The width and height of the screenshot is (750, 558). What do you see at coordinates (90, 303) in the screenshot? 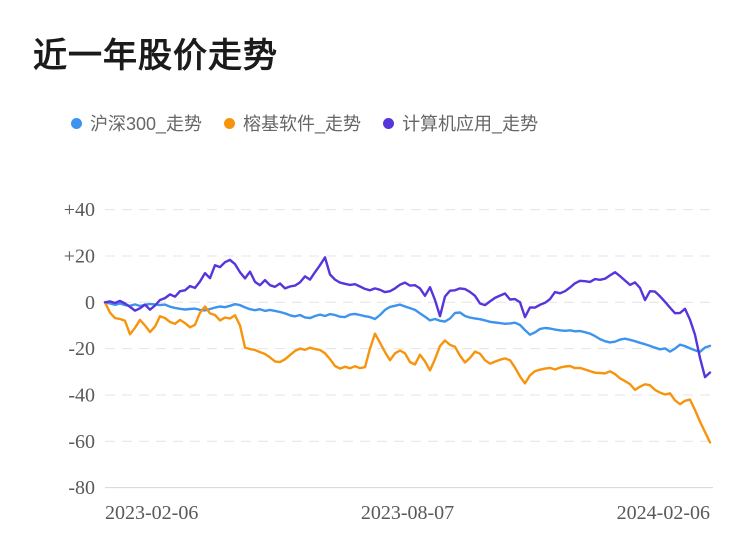
I see `y-axis-tick-label: 0` at bounding box center [90, 303].